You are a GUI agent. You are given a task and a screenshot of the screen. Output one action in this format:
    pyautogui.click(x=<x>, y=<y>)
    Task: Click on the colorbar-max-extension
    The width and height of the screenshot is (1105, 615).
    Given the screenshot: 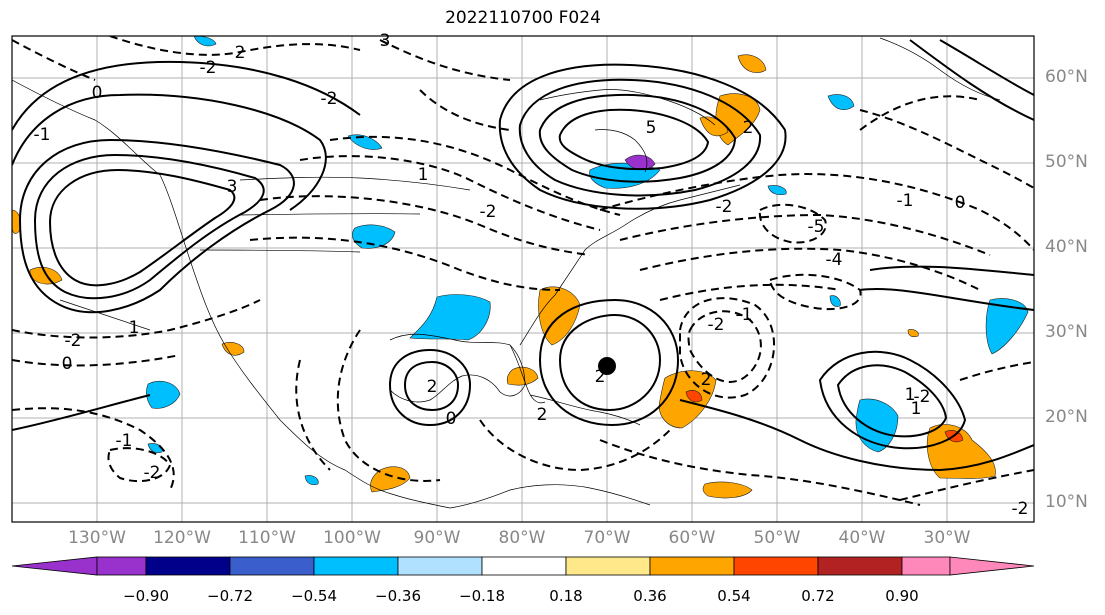 What is the action you would take?
    pyautogui.click(x=992, y=566)
    